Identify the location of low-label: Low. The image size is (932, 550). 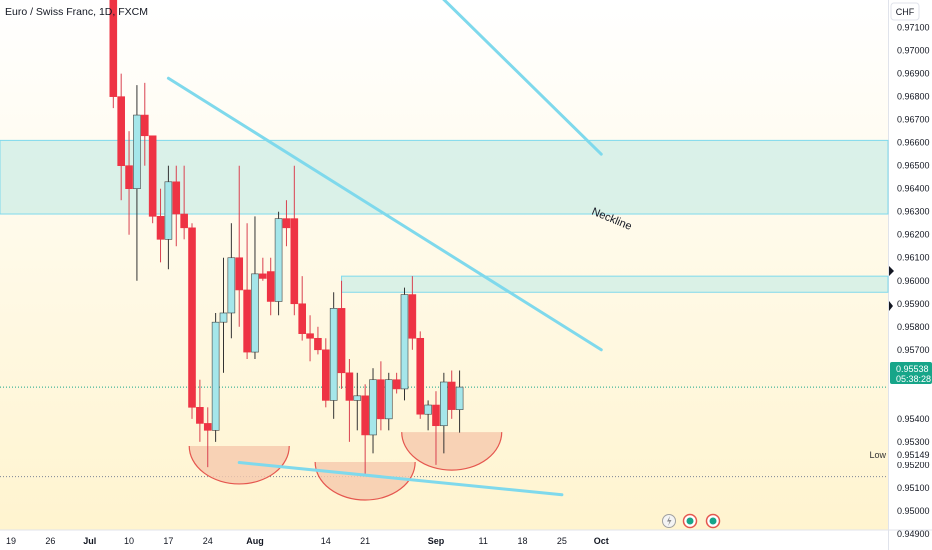
(877, 455).